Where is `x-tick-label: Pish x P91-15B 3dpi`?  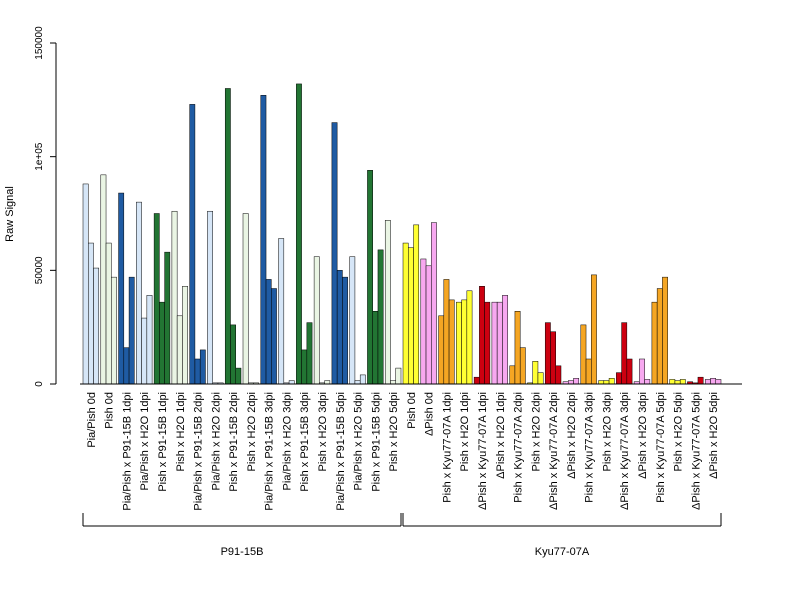
x-tick-label: Pish x P91-15B 3dpi is located at coordinates (305, 442).